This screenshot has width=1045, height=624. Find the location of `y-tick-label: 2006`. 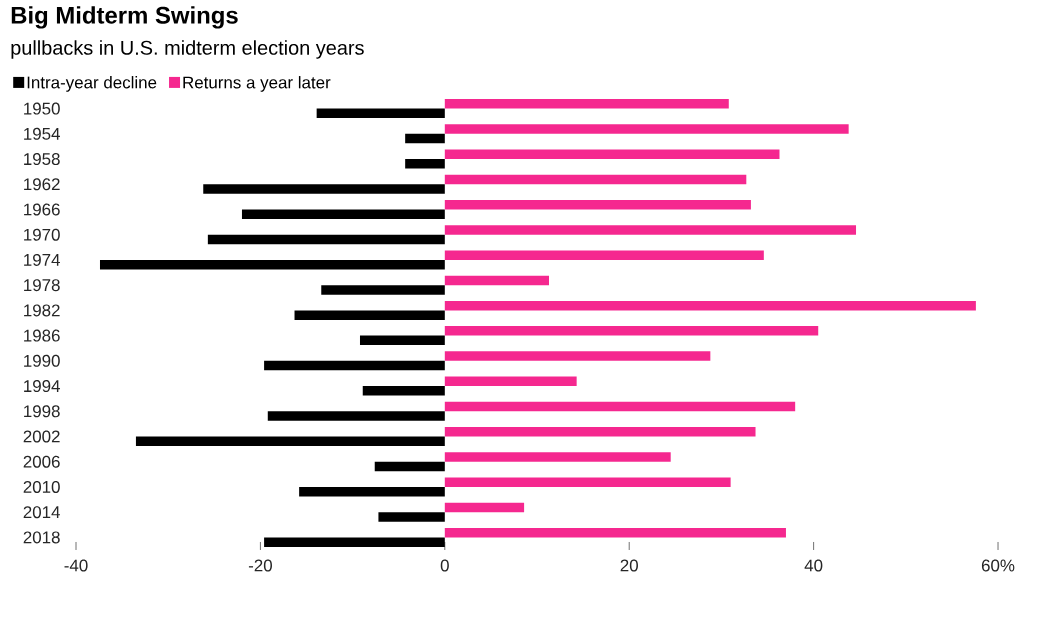

y-tick-label: 2006 is located at coordinates (41, 461).